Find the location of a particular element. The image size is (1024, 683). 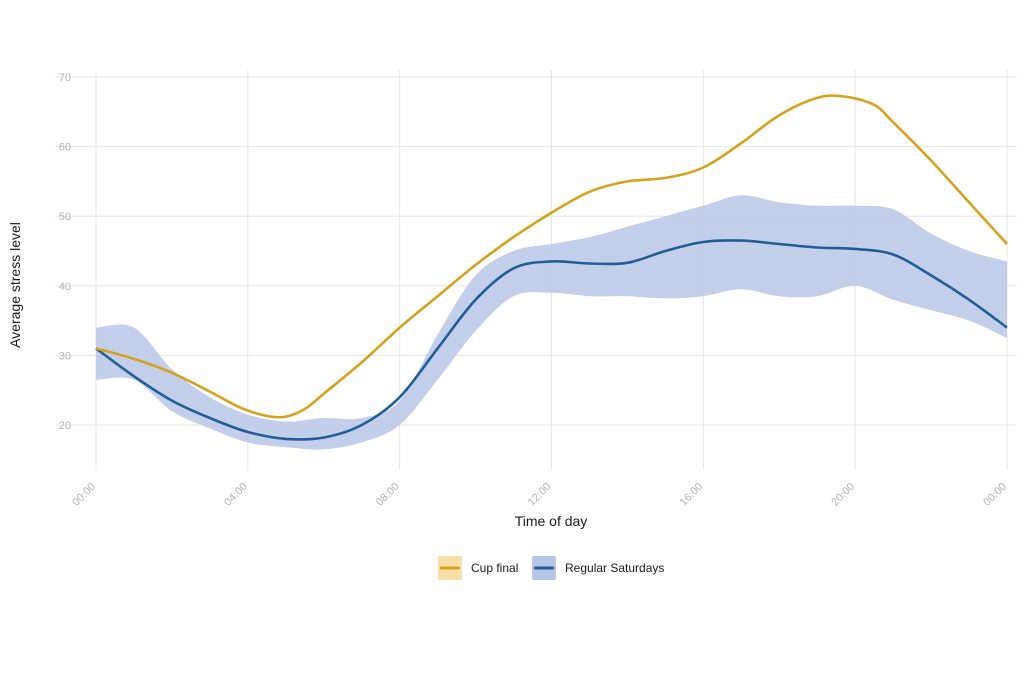

legend: Cup final Regular Saturdays is located at coordinates (551, 568).